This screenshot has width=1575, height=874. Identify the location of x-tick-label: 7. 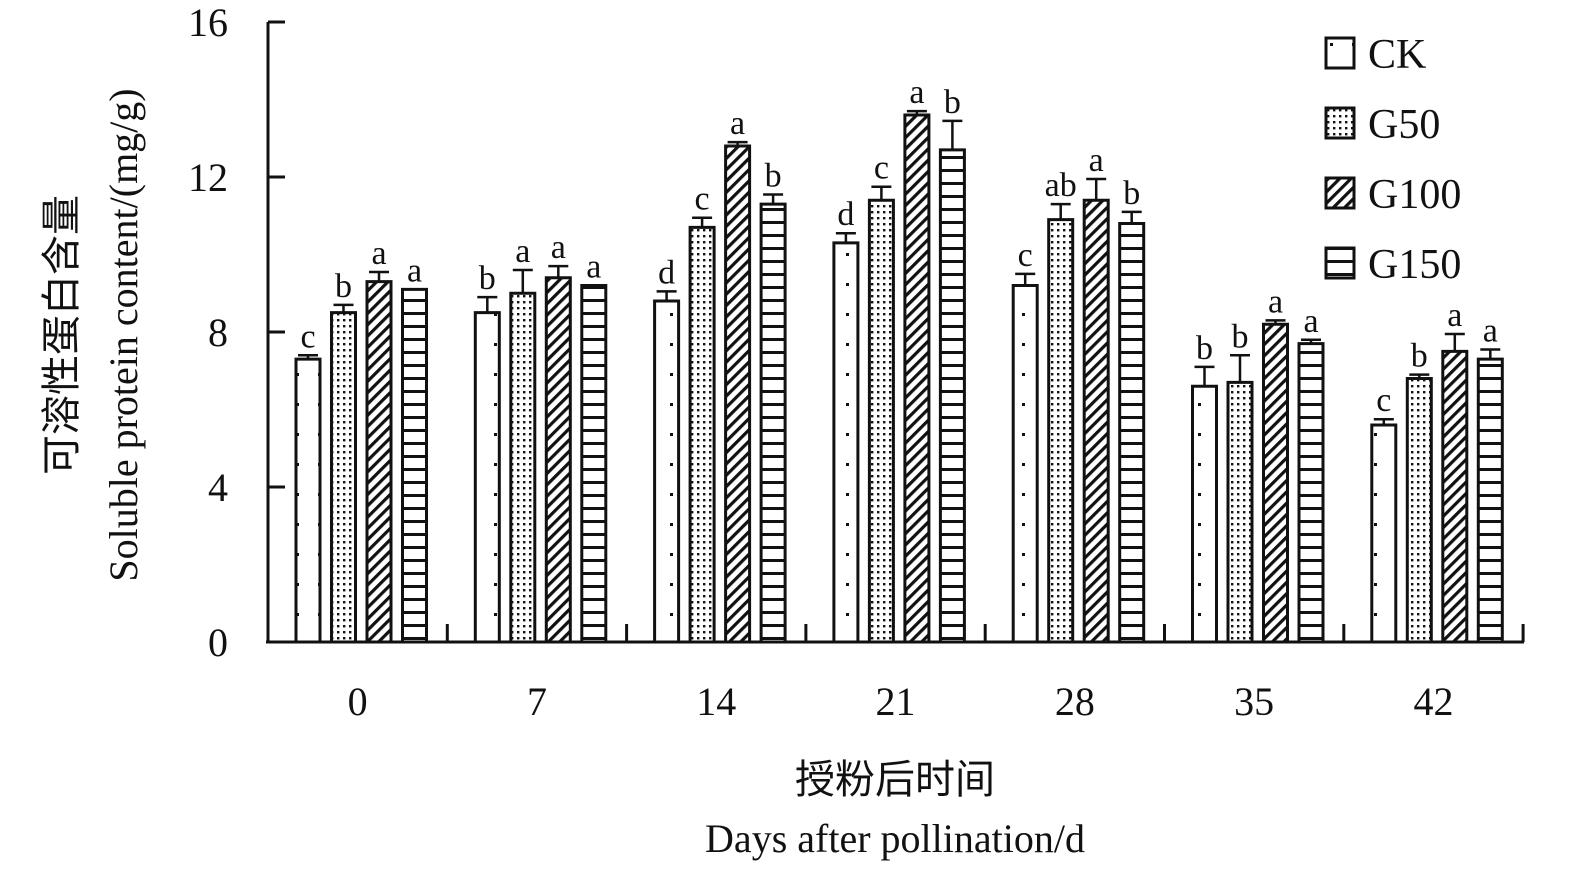
(537, 701).